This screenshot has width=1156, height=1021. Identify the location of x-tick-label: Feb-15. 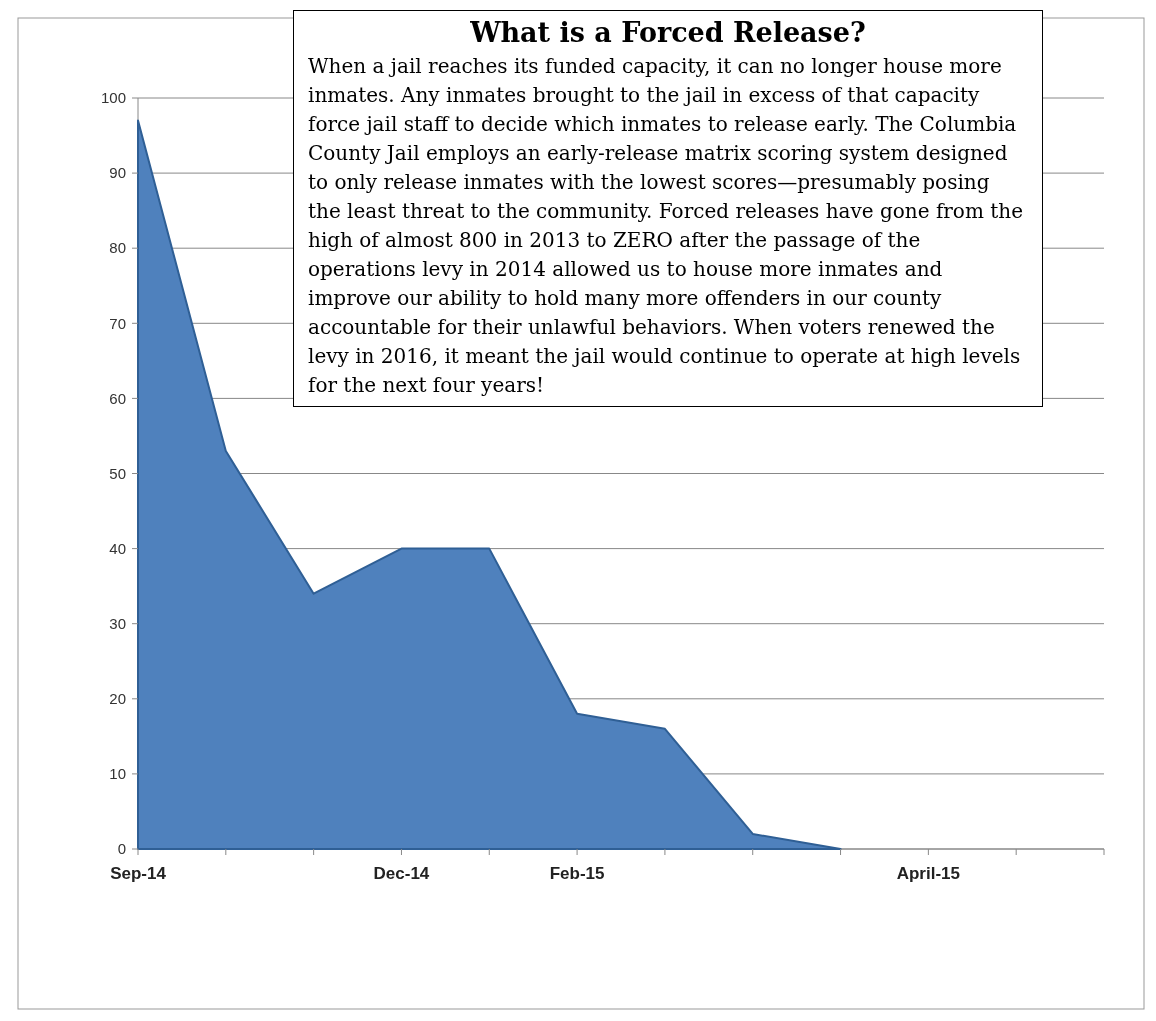
(577, 873).